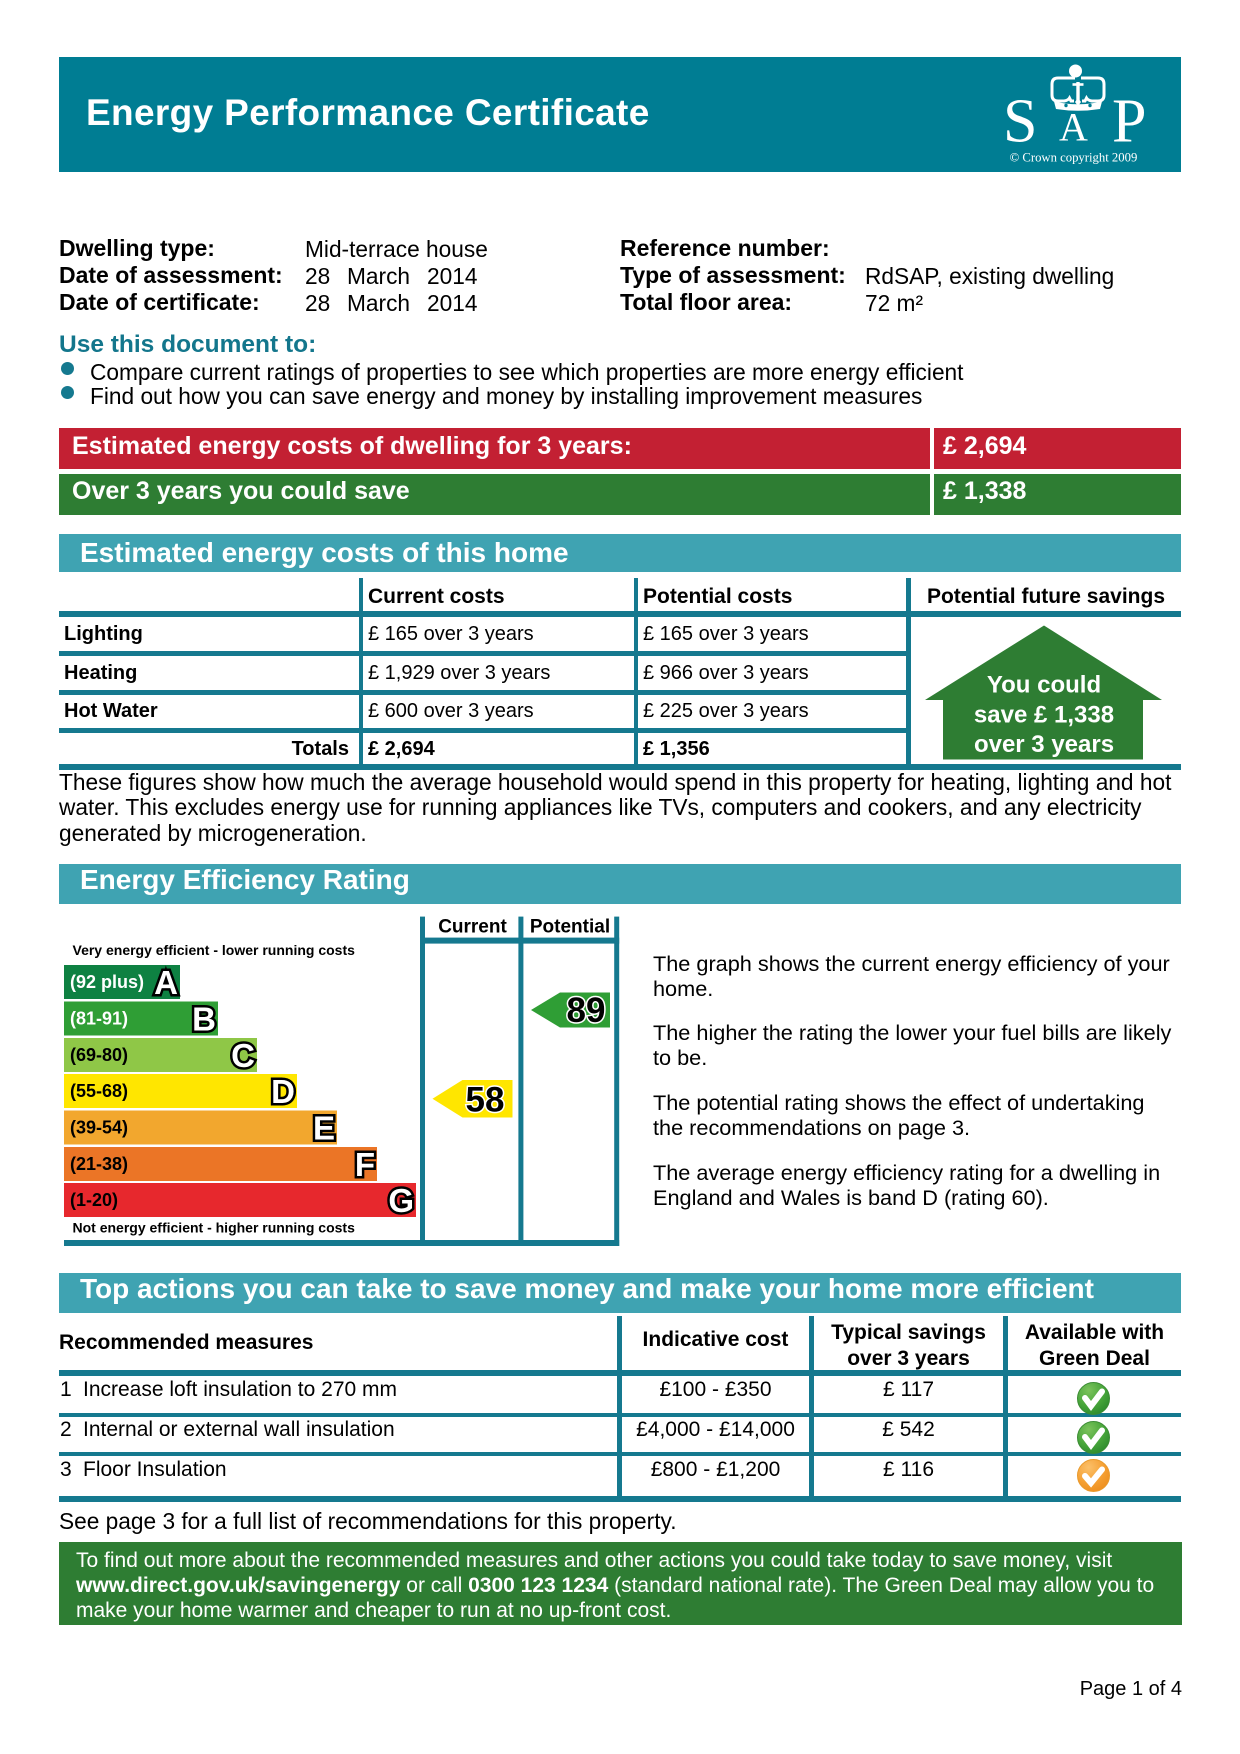  I want to click on svg-text: S, so click(1020, 122).